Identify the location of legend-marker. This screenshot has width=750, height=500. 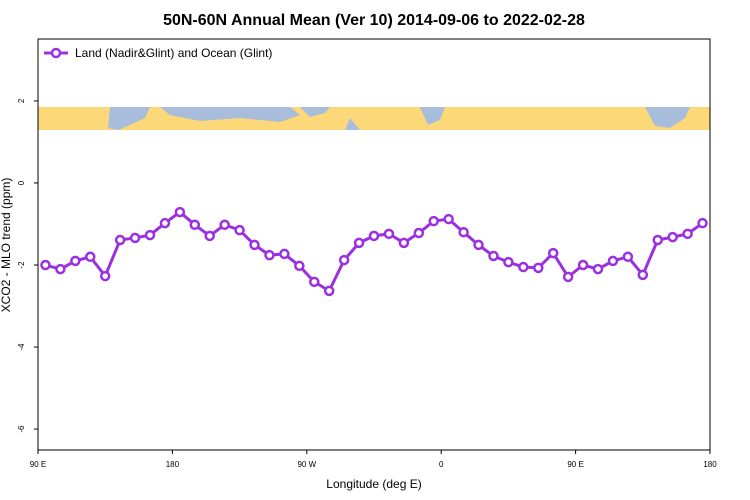
(56, 53).